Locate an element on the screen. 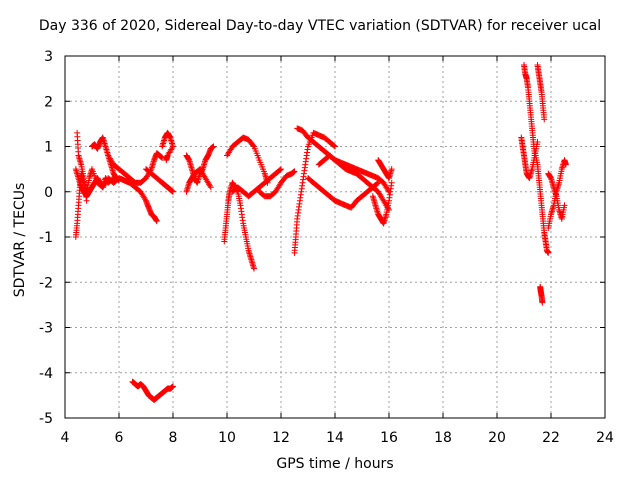 The image size is (640, 480). series-arc-p is located at coordinates (314, 192).